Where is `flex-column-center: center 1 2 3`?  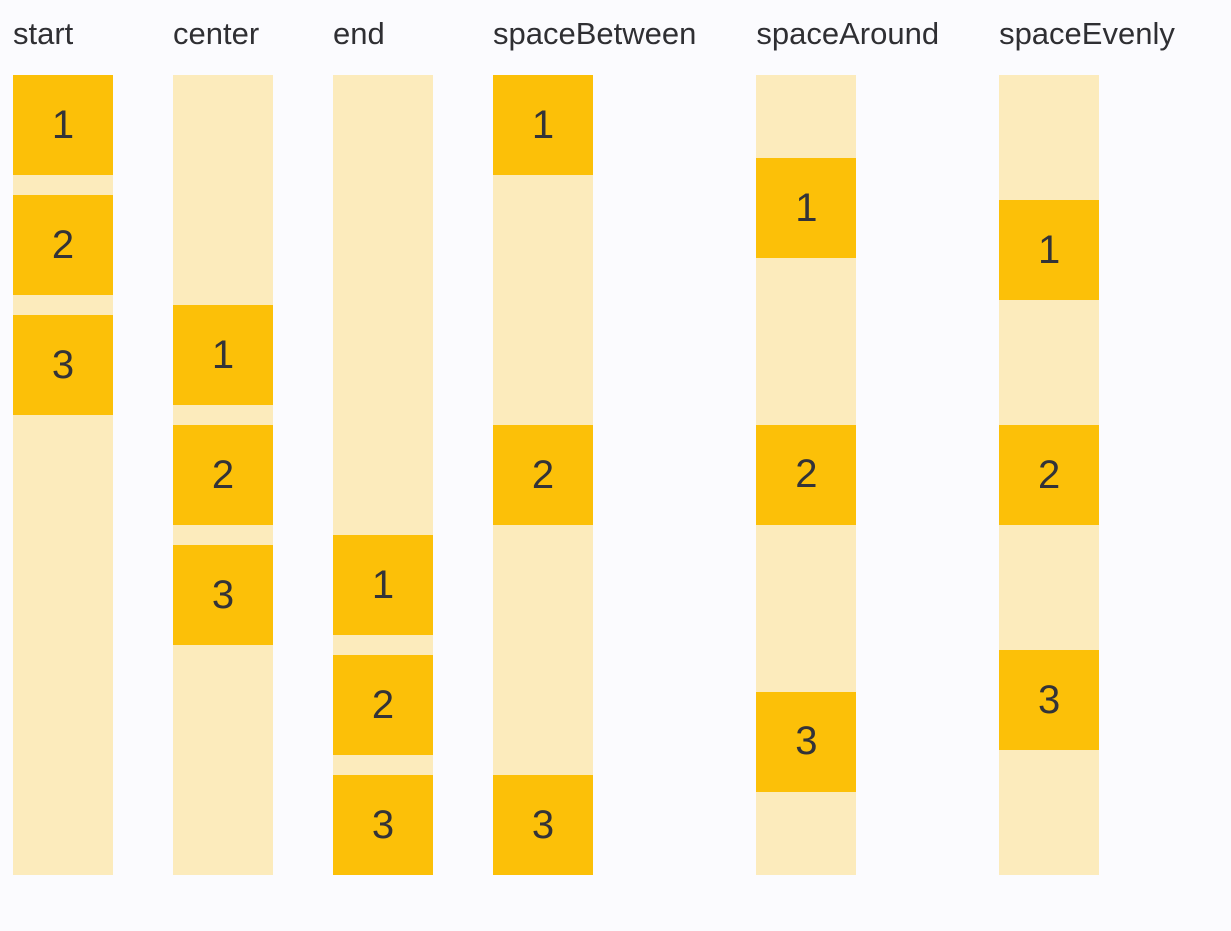 flex-column-center: center 1 2 3 is located at coordinates (223, 444).